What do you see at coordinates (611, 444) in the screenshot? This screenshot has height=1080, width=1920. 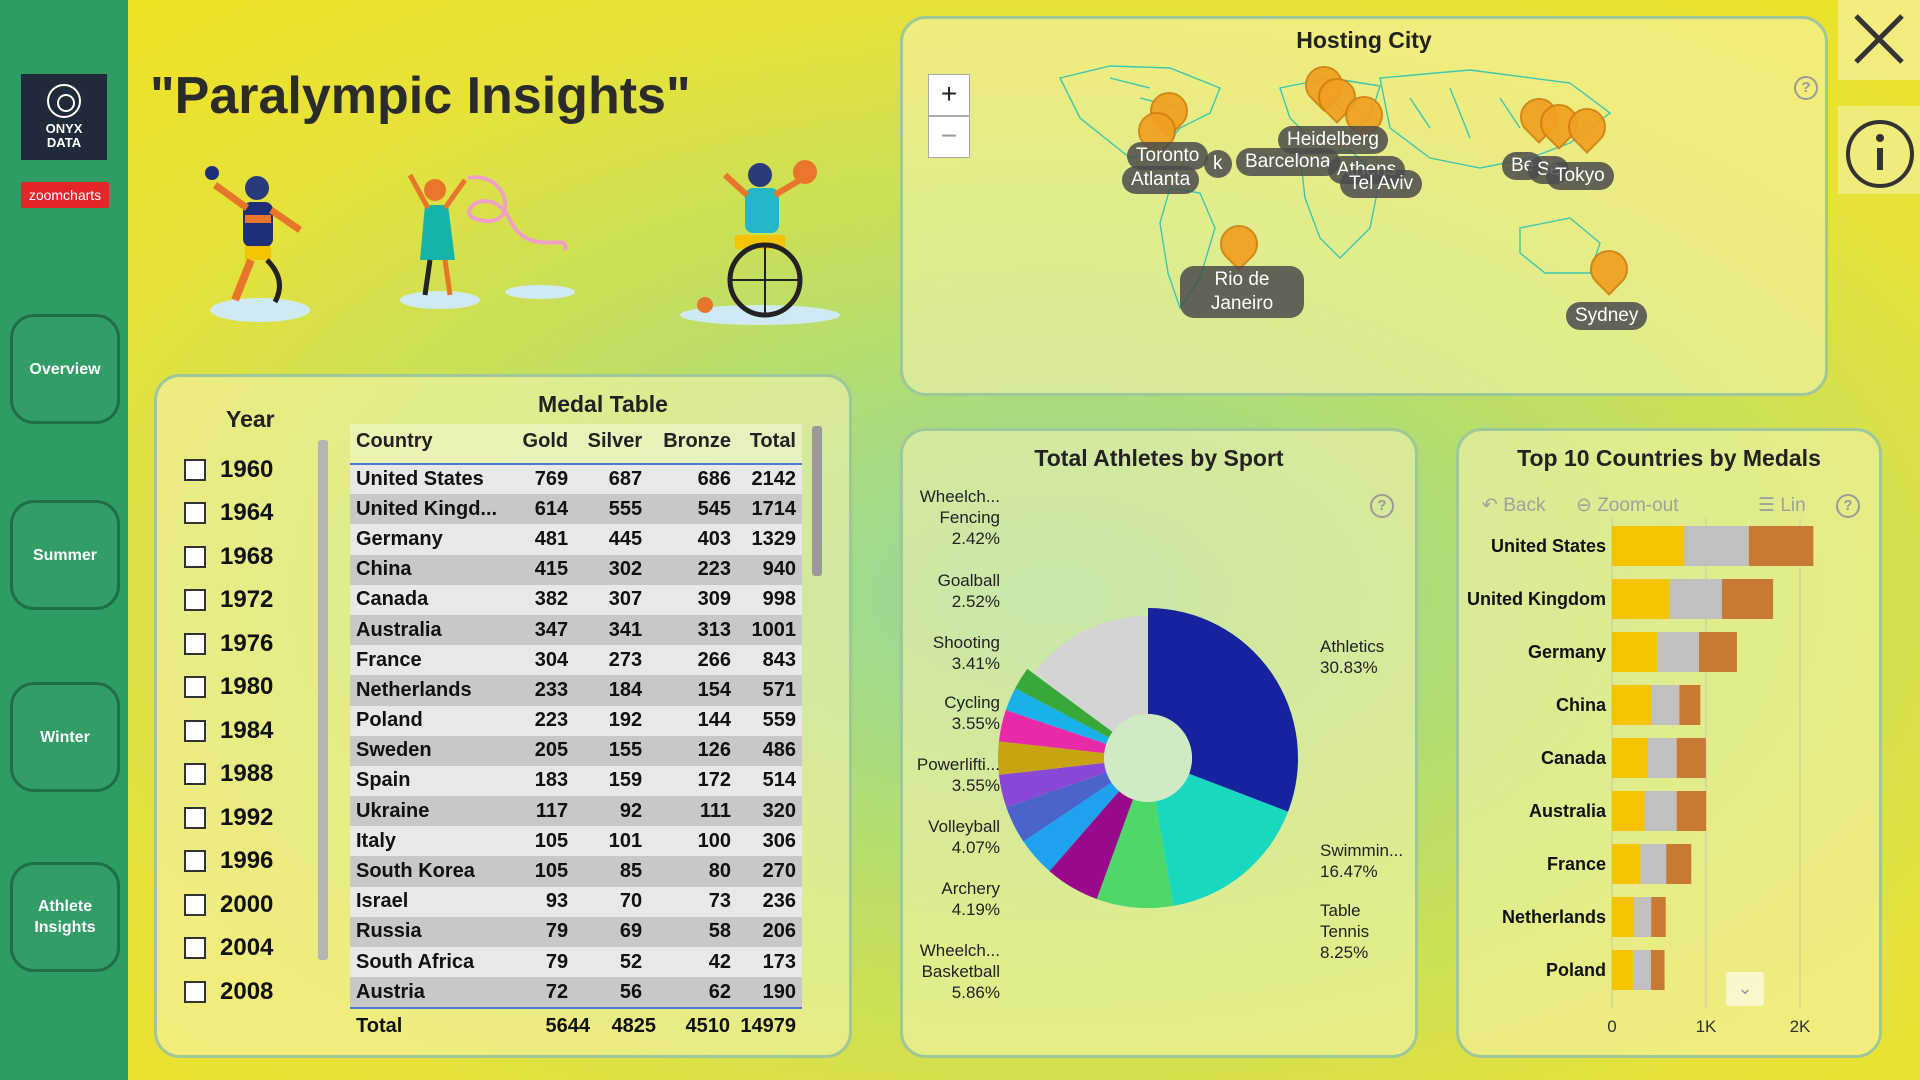 I see `col-silver: Silver` at bounding box center [611, 444].